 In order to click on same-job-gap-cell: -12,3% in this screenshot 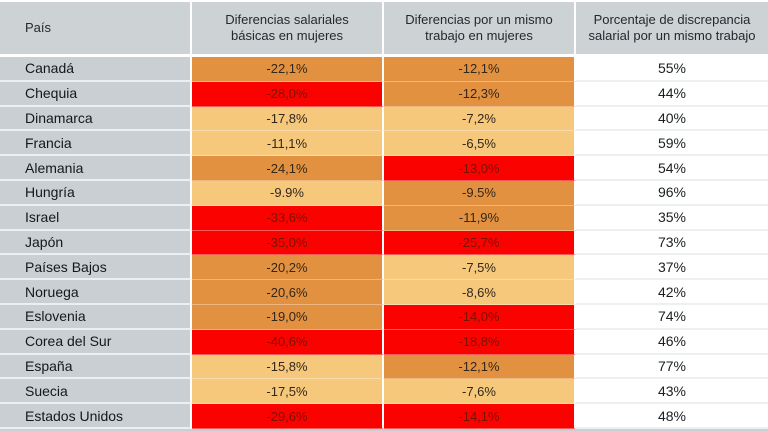, I will do `click(480, 94)`.